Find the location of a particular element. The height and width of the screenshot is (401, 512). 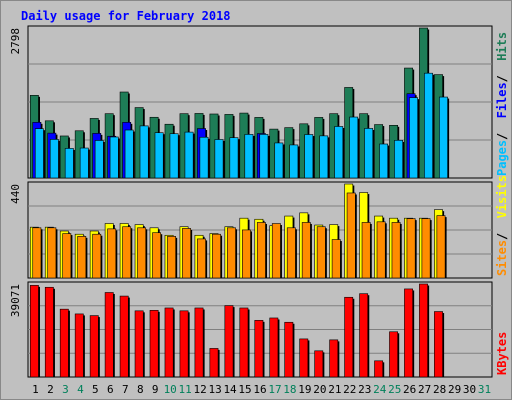

x-tick-label-1: 1 is located at coordinates (35, 389).